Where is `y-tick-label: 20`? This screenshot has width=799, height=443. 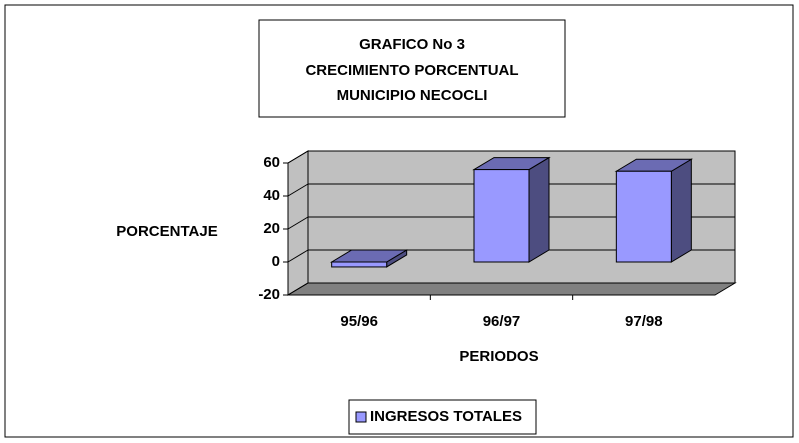 y-tick-label: 20 is located at coordinates (271, 228).